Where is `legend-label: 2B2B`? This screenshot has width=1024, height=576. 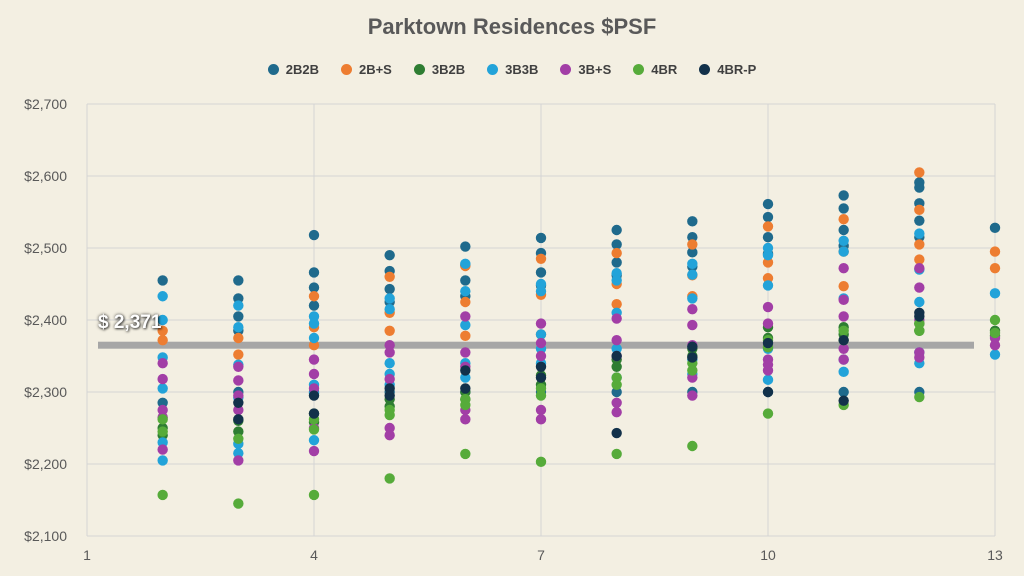 legend-label: 2B2B is located at coordinates (302, 69).